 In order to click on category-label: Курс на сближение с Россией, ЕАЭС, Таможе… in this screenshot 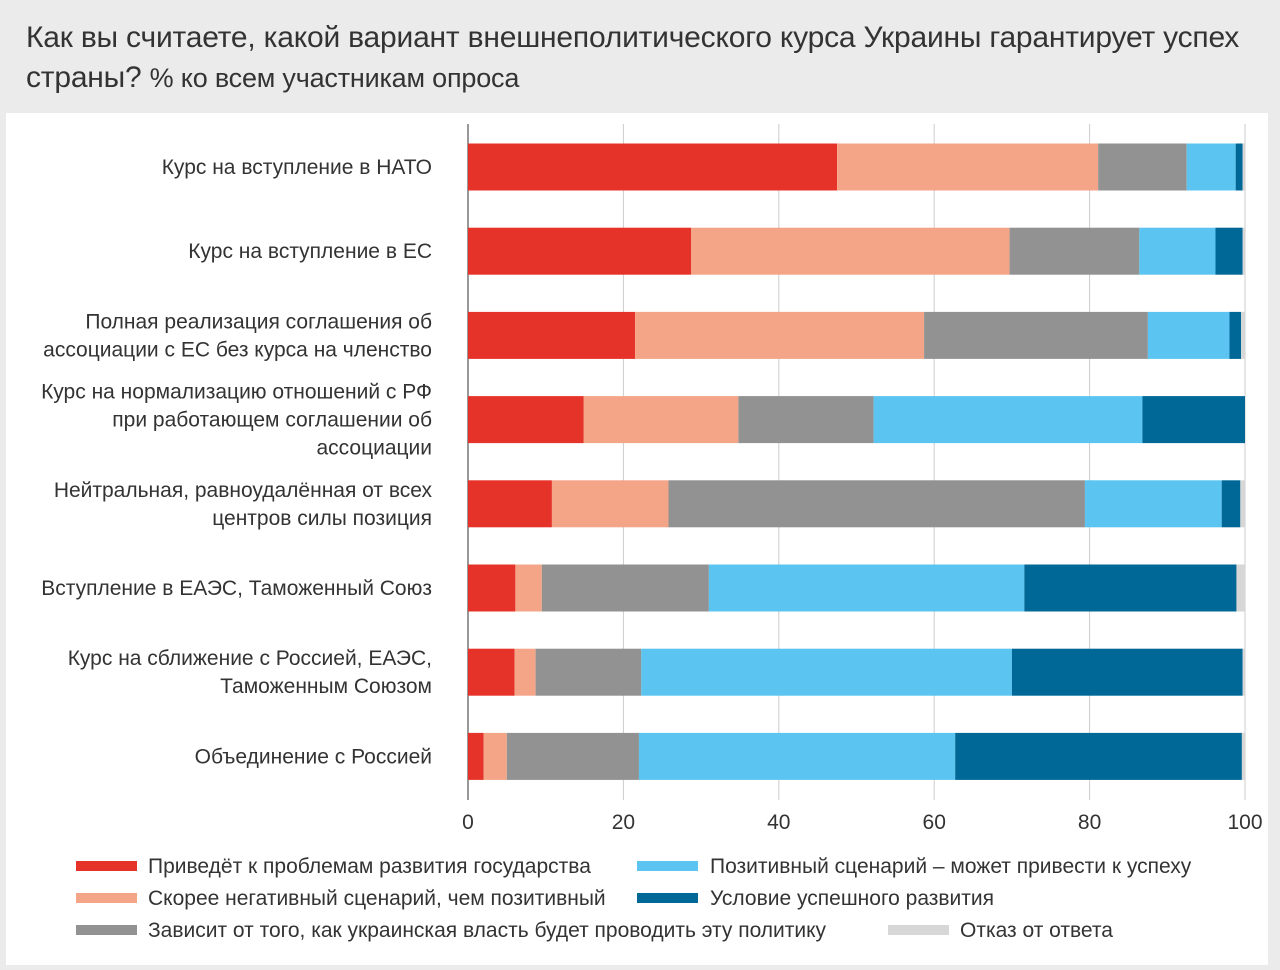, I will do `click(250, 672)`.